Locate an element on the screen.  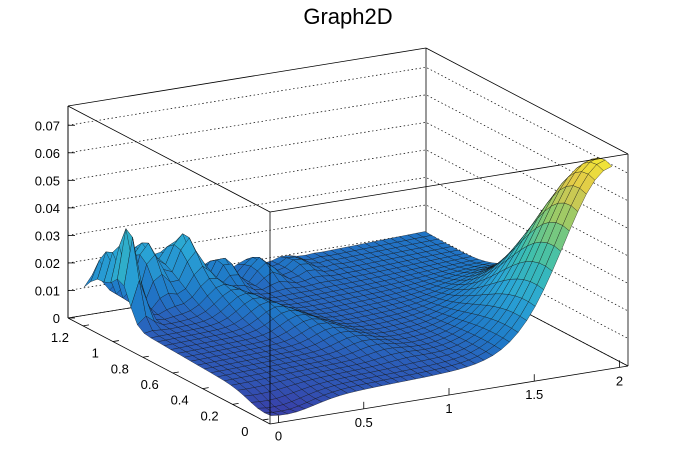
z-tick-label: 0.03 is located at coordinates (47, 235).